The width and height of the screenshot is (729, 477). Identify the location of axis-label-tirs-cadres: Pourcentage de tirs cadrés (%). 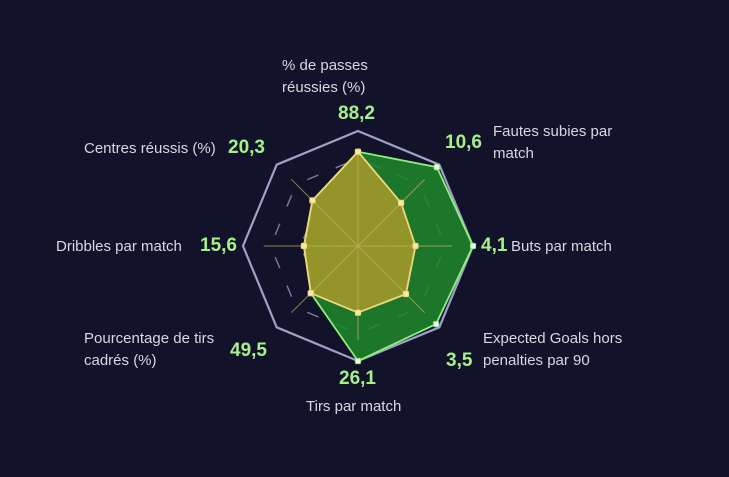
(149, 349).